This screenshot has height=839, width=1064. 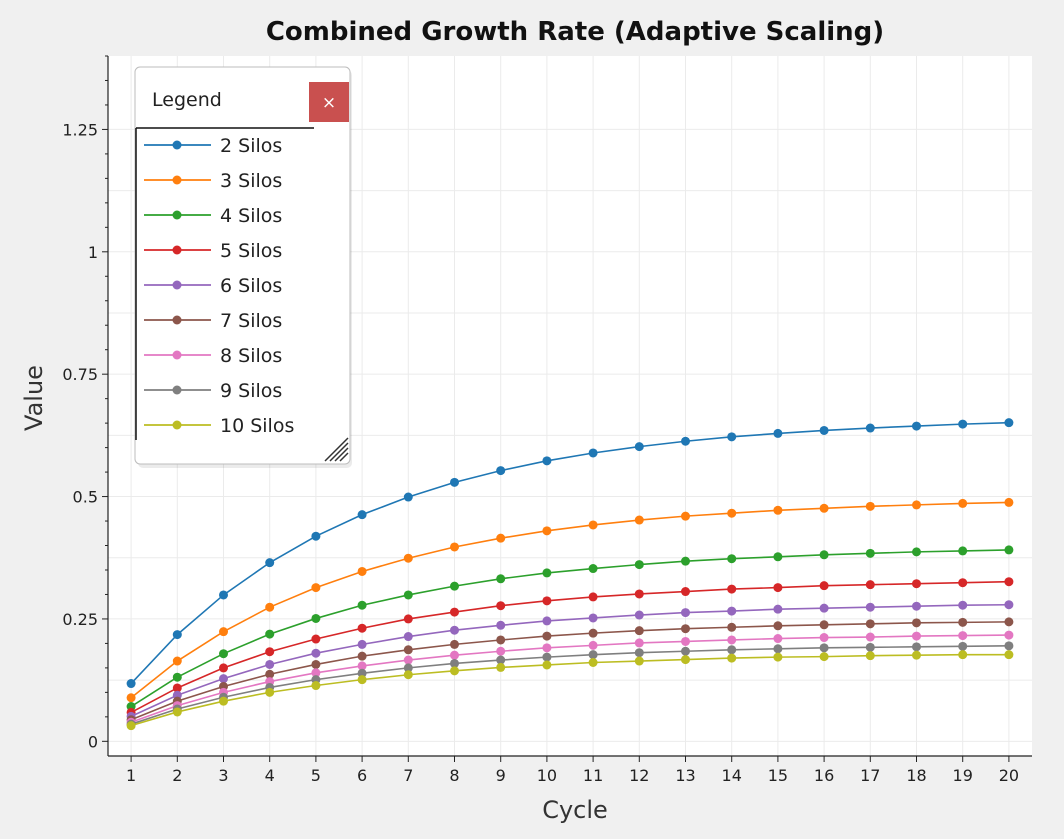 I want to click on legend-box, so click(x=242, y=265).